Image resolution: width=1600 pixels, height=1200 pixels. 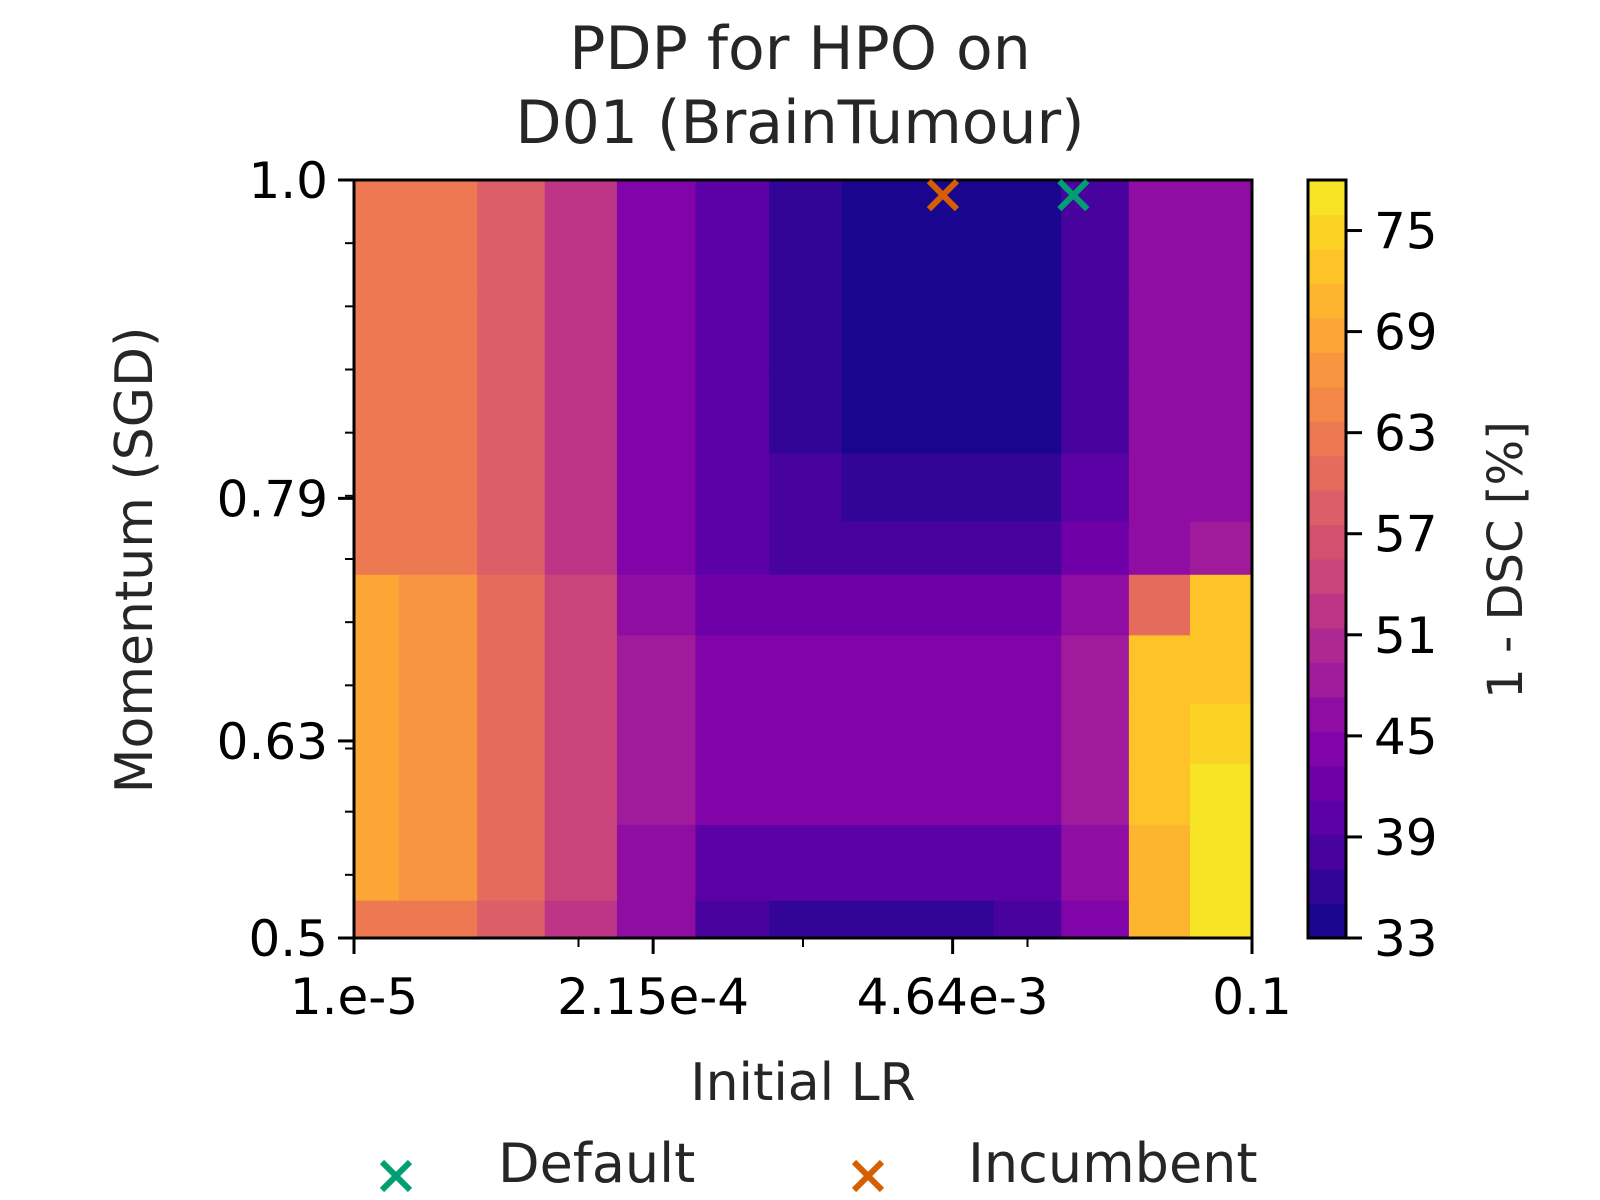 I want to click on marker-default-x-icon, so click(x=1073, y=195).